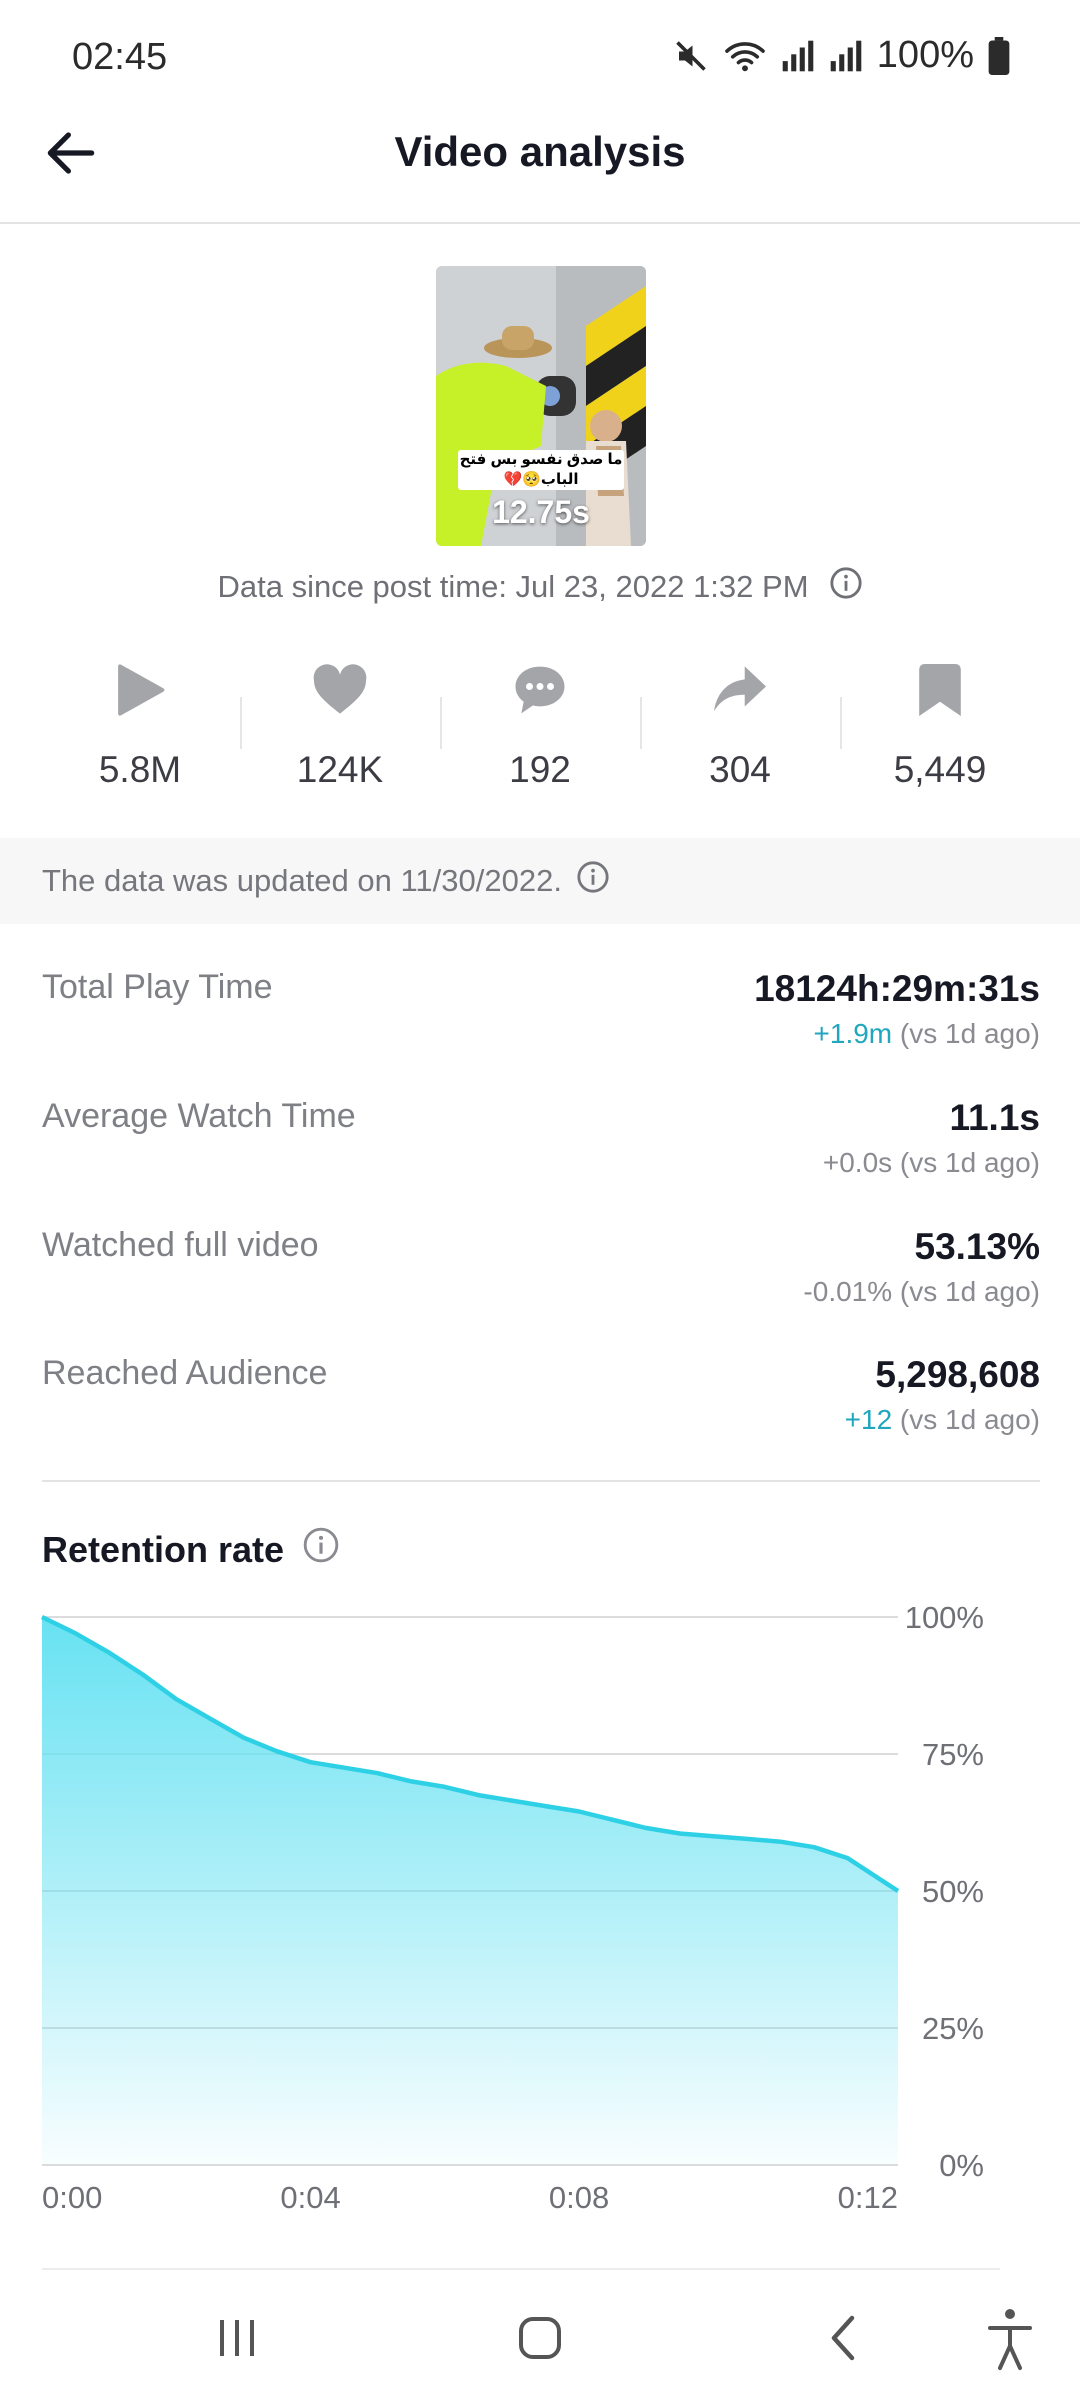  Describe the element at coordinates (940, 769) in the screenshot. I see `stat-value: 5,449` at that location.